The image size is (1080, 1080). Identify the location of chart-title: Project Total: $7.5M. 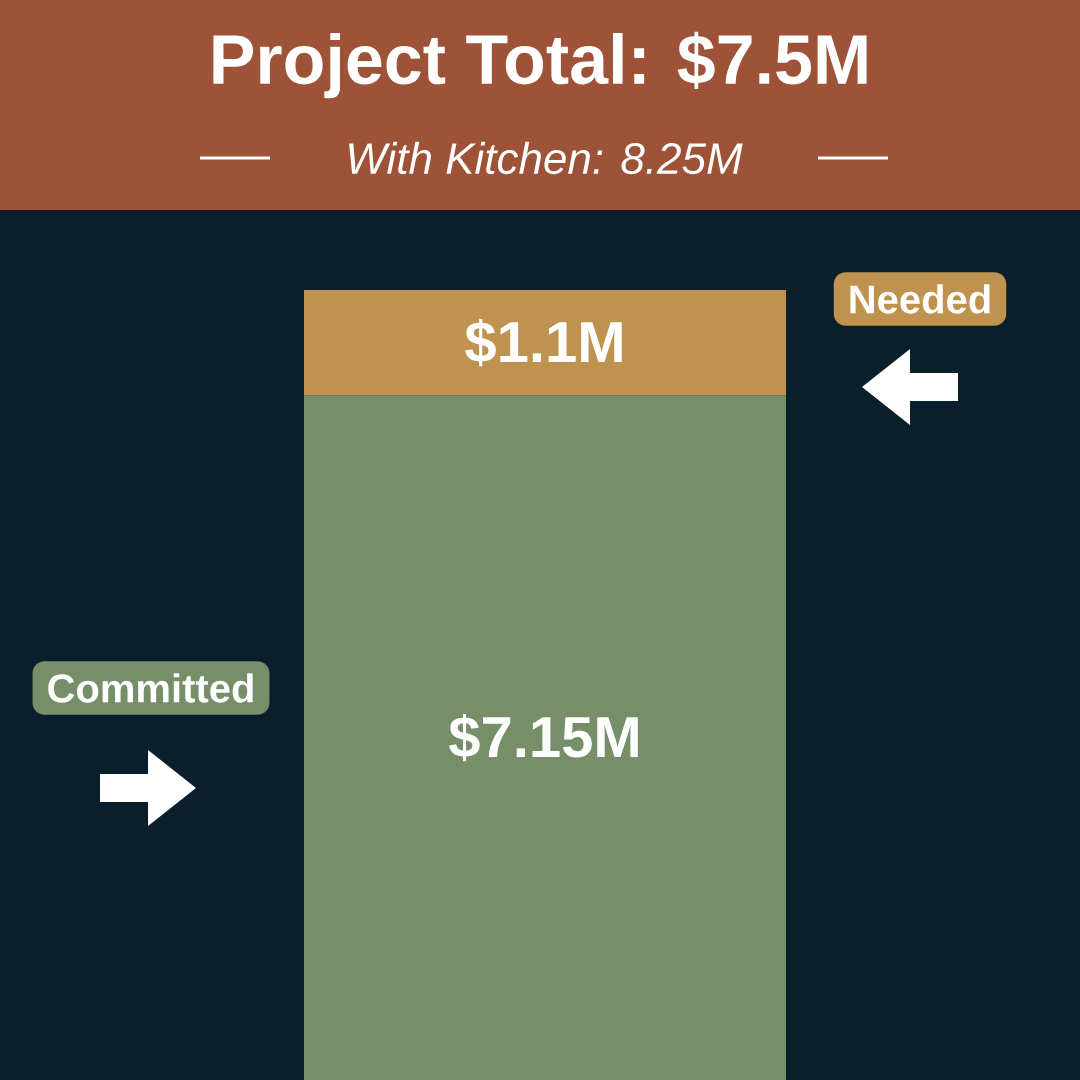
(540, 65).